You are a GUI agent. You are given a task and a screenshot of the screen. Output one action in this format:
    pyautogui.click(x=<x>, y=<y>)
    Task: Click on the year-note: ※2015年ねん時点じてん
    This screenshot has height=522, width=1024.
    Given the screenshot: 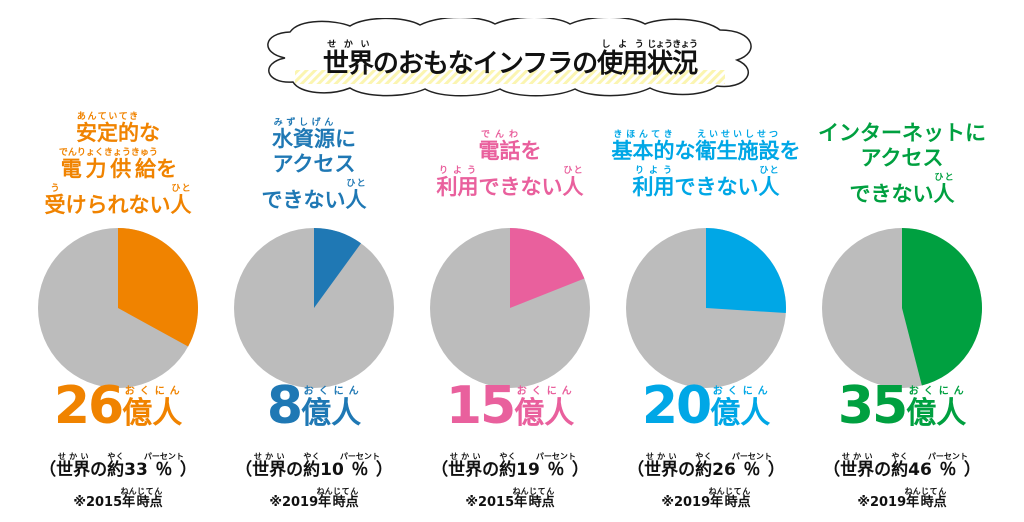 What is the action you would take?
    pyautogui.click(x=118, y=498)
    